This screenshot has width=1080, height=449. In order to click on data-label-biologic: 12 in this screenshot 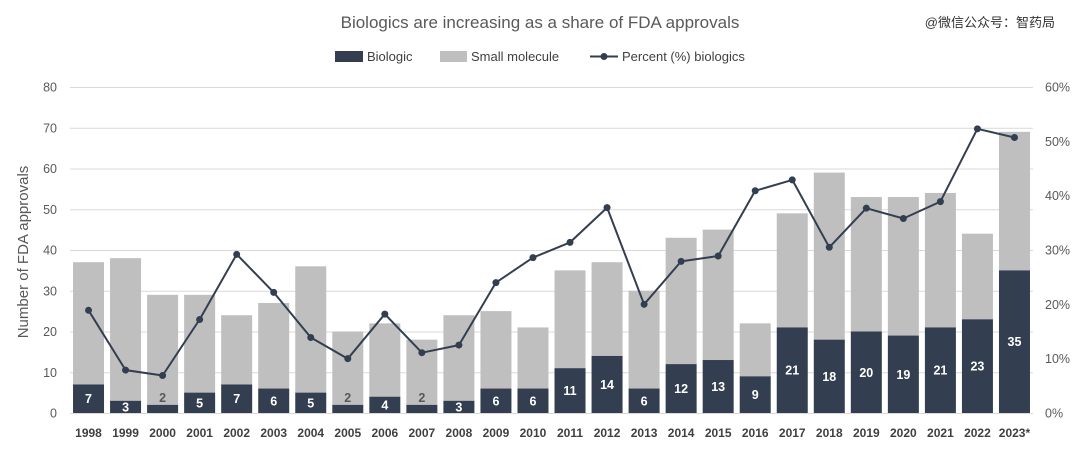, I will do `click(681, 389)`.